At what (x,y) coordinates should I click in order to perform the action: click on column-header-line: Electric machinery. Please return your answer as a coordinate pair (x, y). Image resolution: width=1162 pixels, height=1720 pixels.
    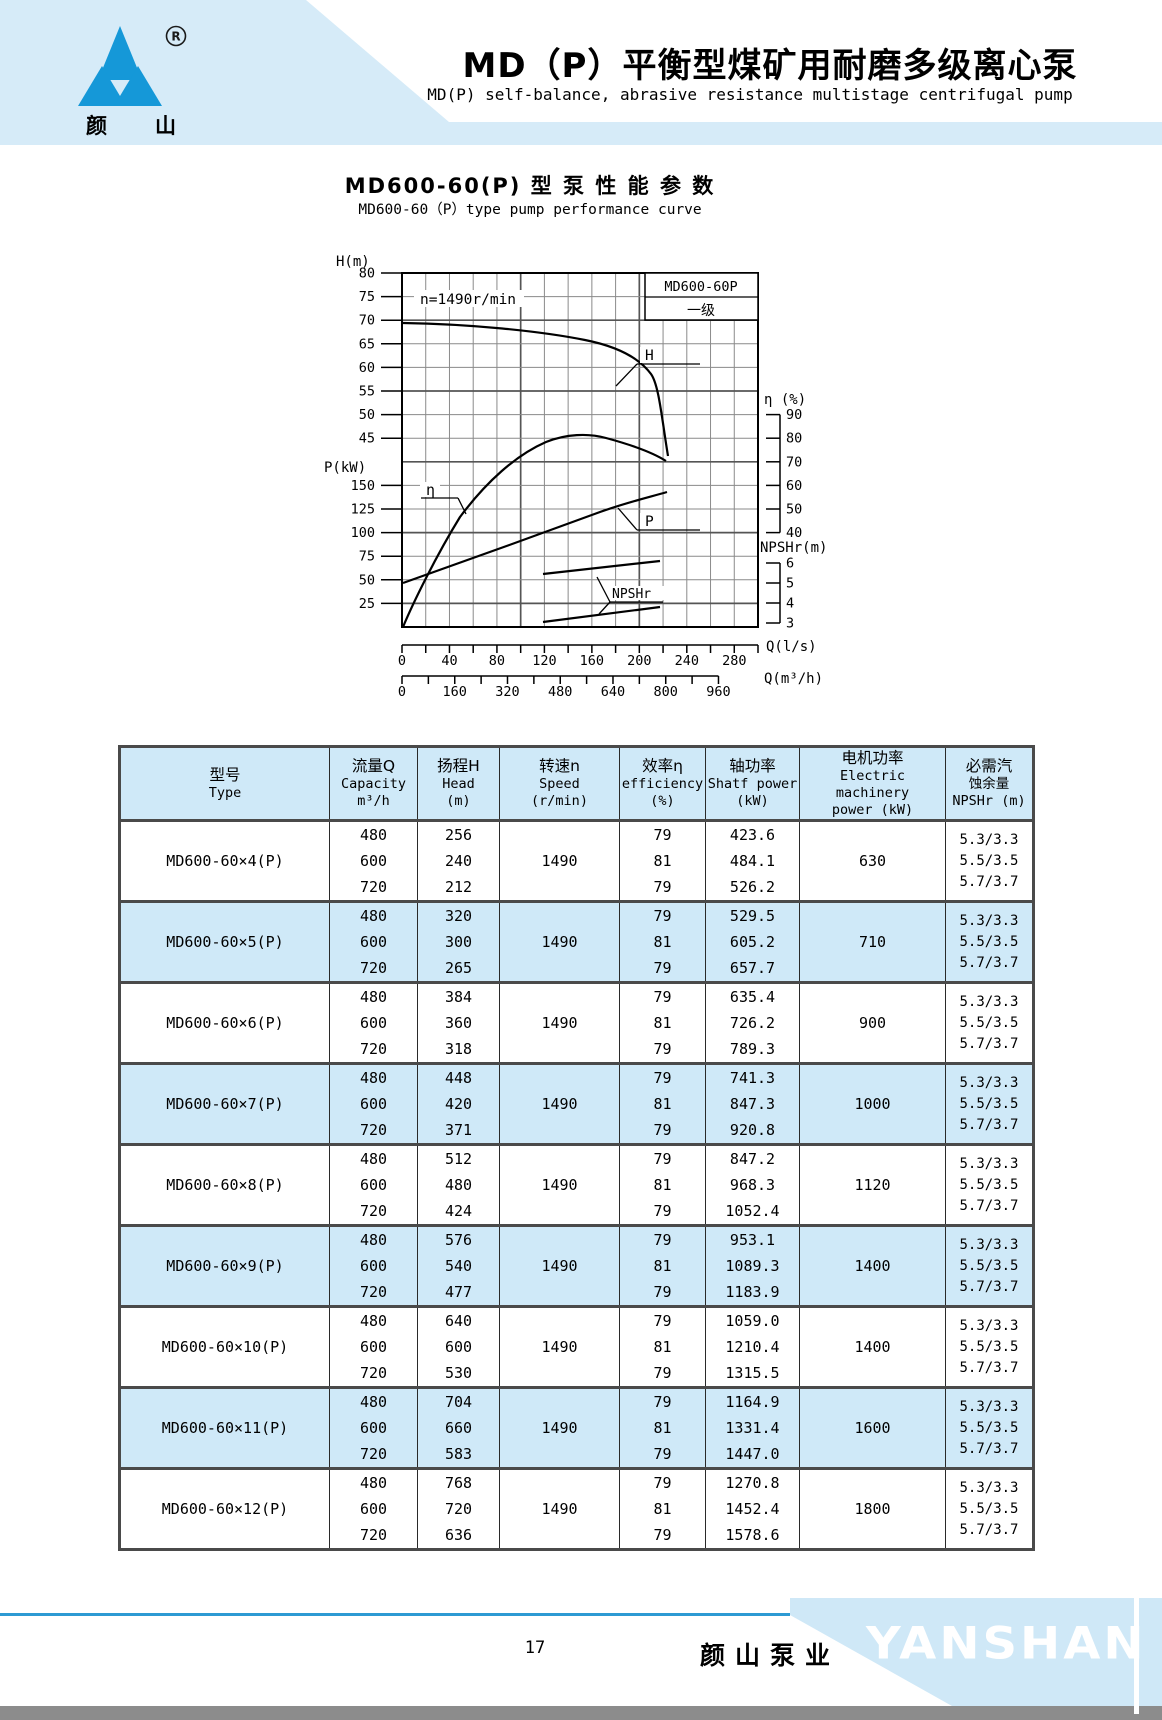
    Looking at the image, I should click on (872, 784).